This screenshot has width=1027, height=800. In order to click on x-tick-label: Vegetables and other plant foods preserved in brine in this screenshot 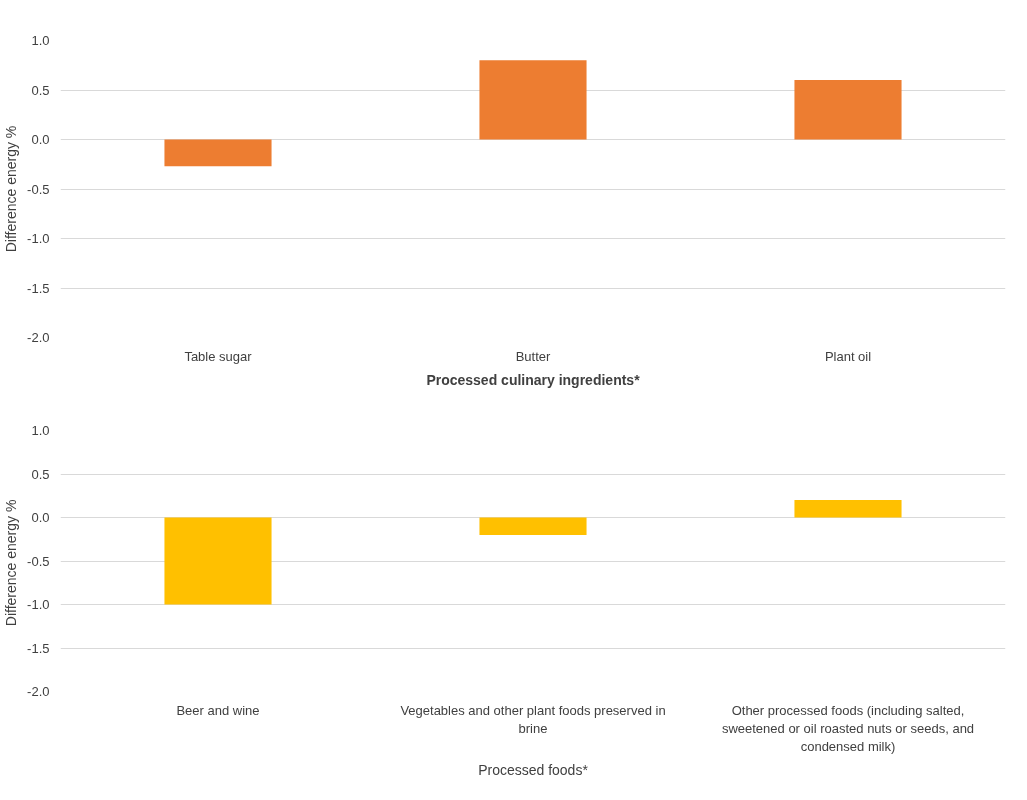, I will do `click(533, 719)`.